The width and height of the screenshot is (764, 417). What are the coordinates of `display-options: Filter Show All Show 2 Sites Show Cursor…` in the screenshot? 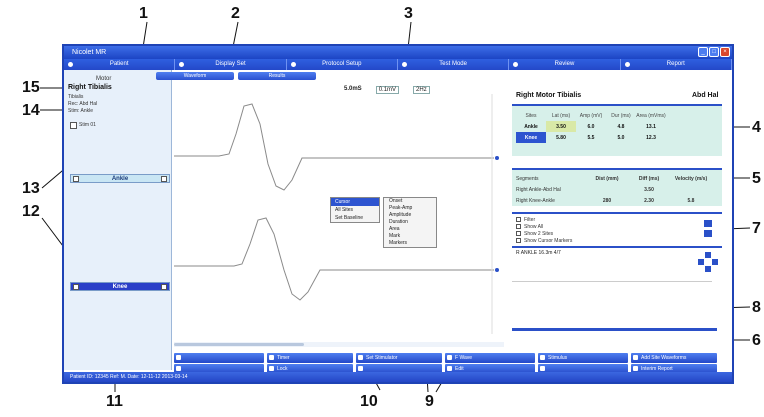 It's located at (617, 228).